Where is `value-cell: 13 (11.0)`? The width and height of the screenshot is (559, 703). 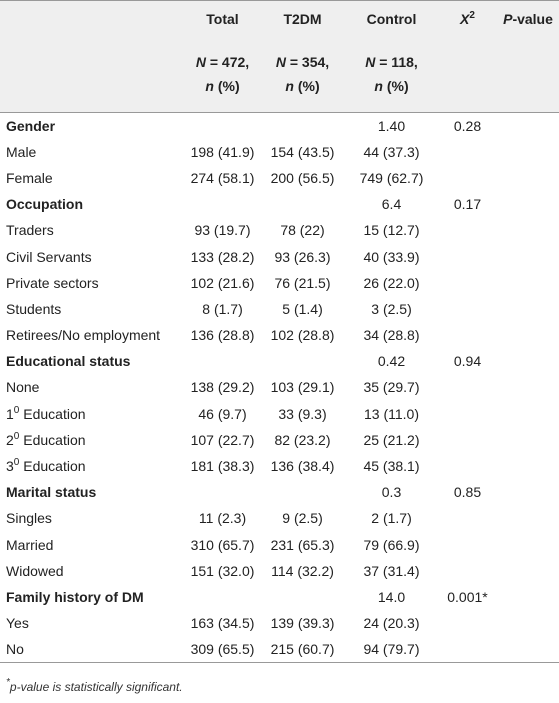 value-cell: 13 (11.0) is located at coordinates (391, 413).